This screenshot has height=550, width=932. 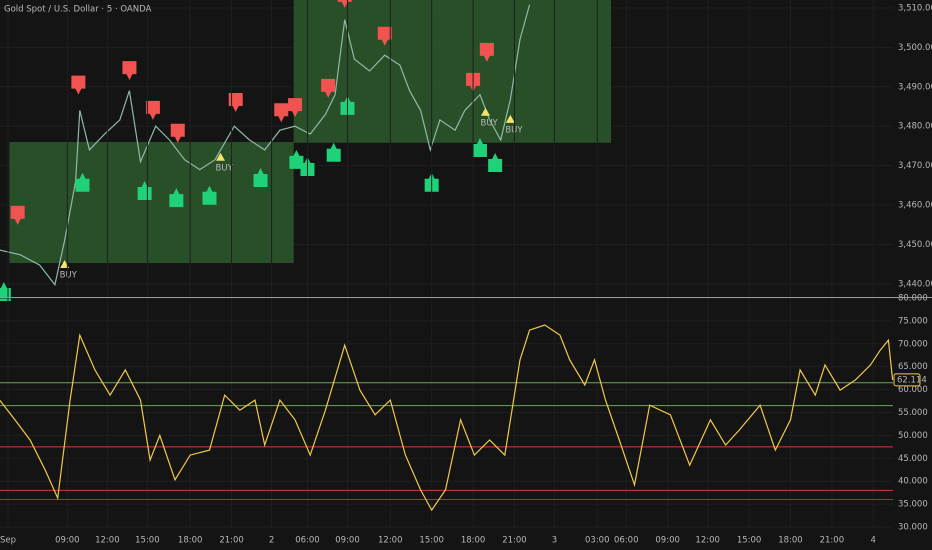 I want to click on last-value-label: 62.114, so click(x=912, y=380).